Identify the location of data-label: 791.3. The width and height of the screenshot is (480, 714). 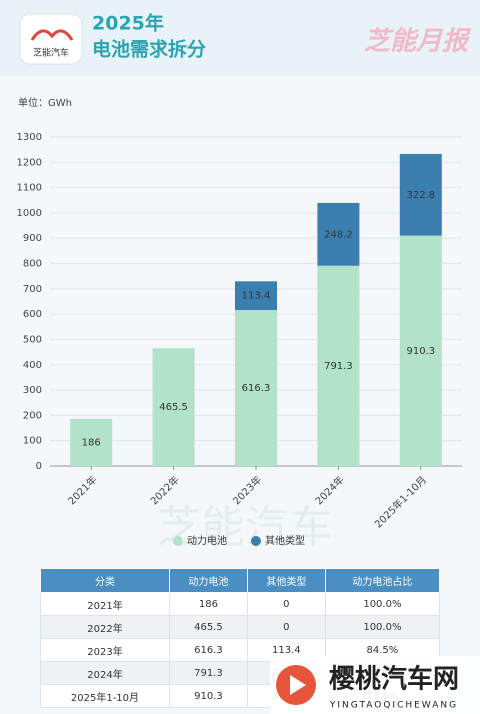
(338, 366).